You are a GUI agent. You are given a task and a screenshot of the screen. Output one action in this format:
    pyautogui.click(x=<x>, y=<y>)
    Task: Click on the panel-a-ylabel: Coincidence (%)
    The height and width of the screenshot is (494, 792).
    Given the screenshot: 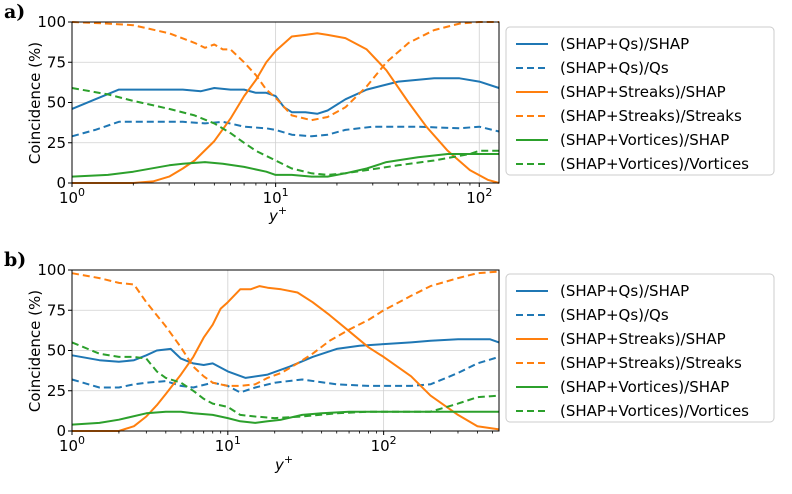 What is the action you would take?
    pyautogui.click(x=35, y=103)
    